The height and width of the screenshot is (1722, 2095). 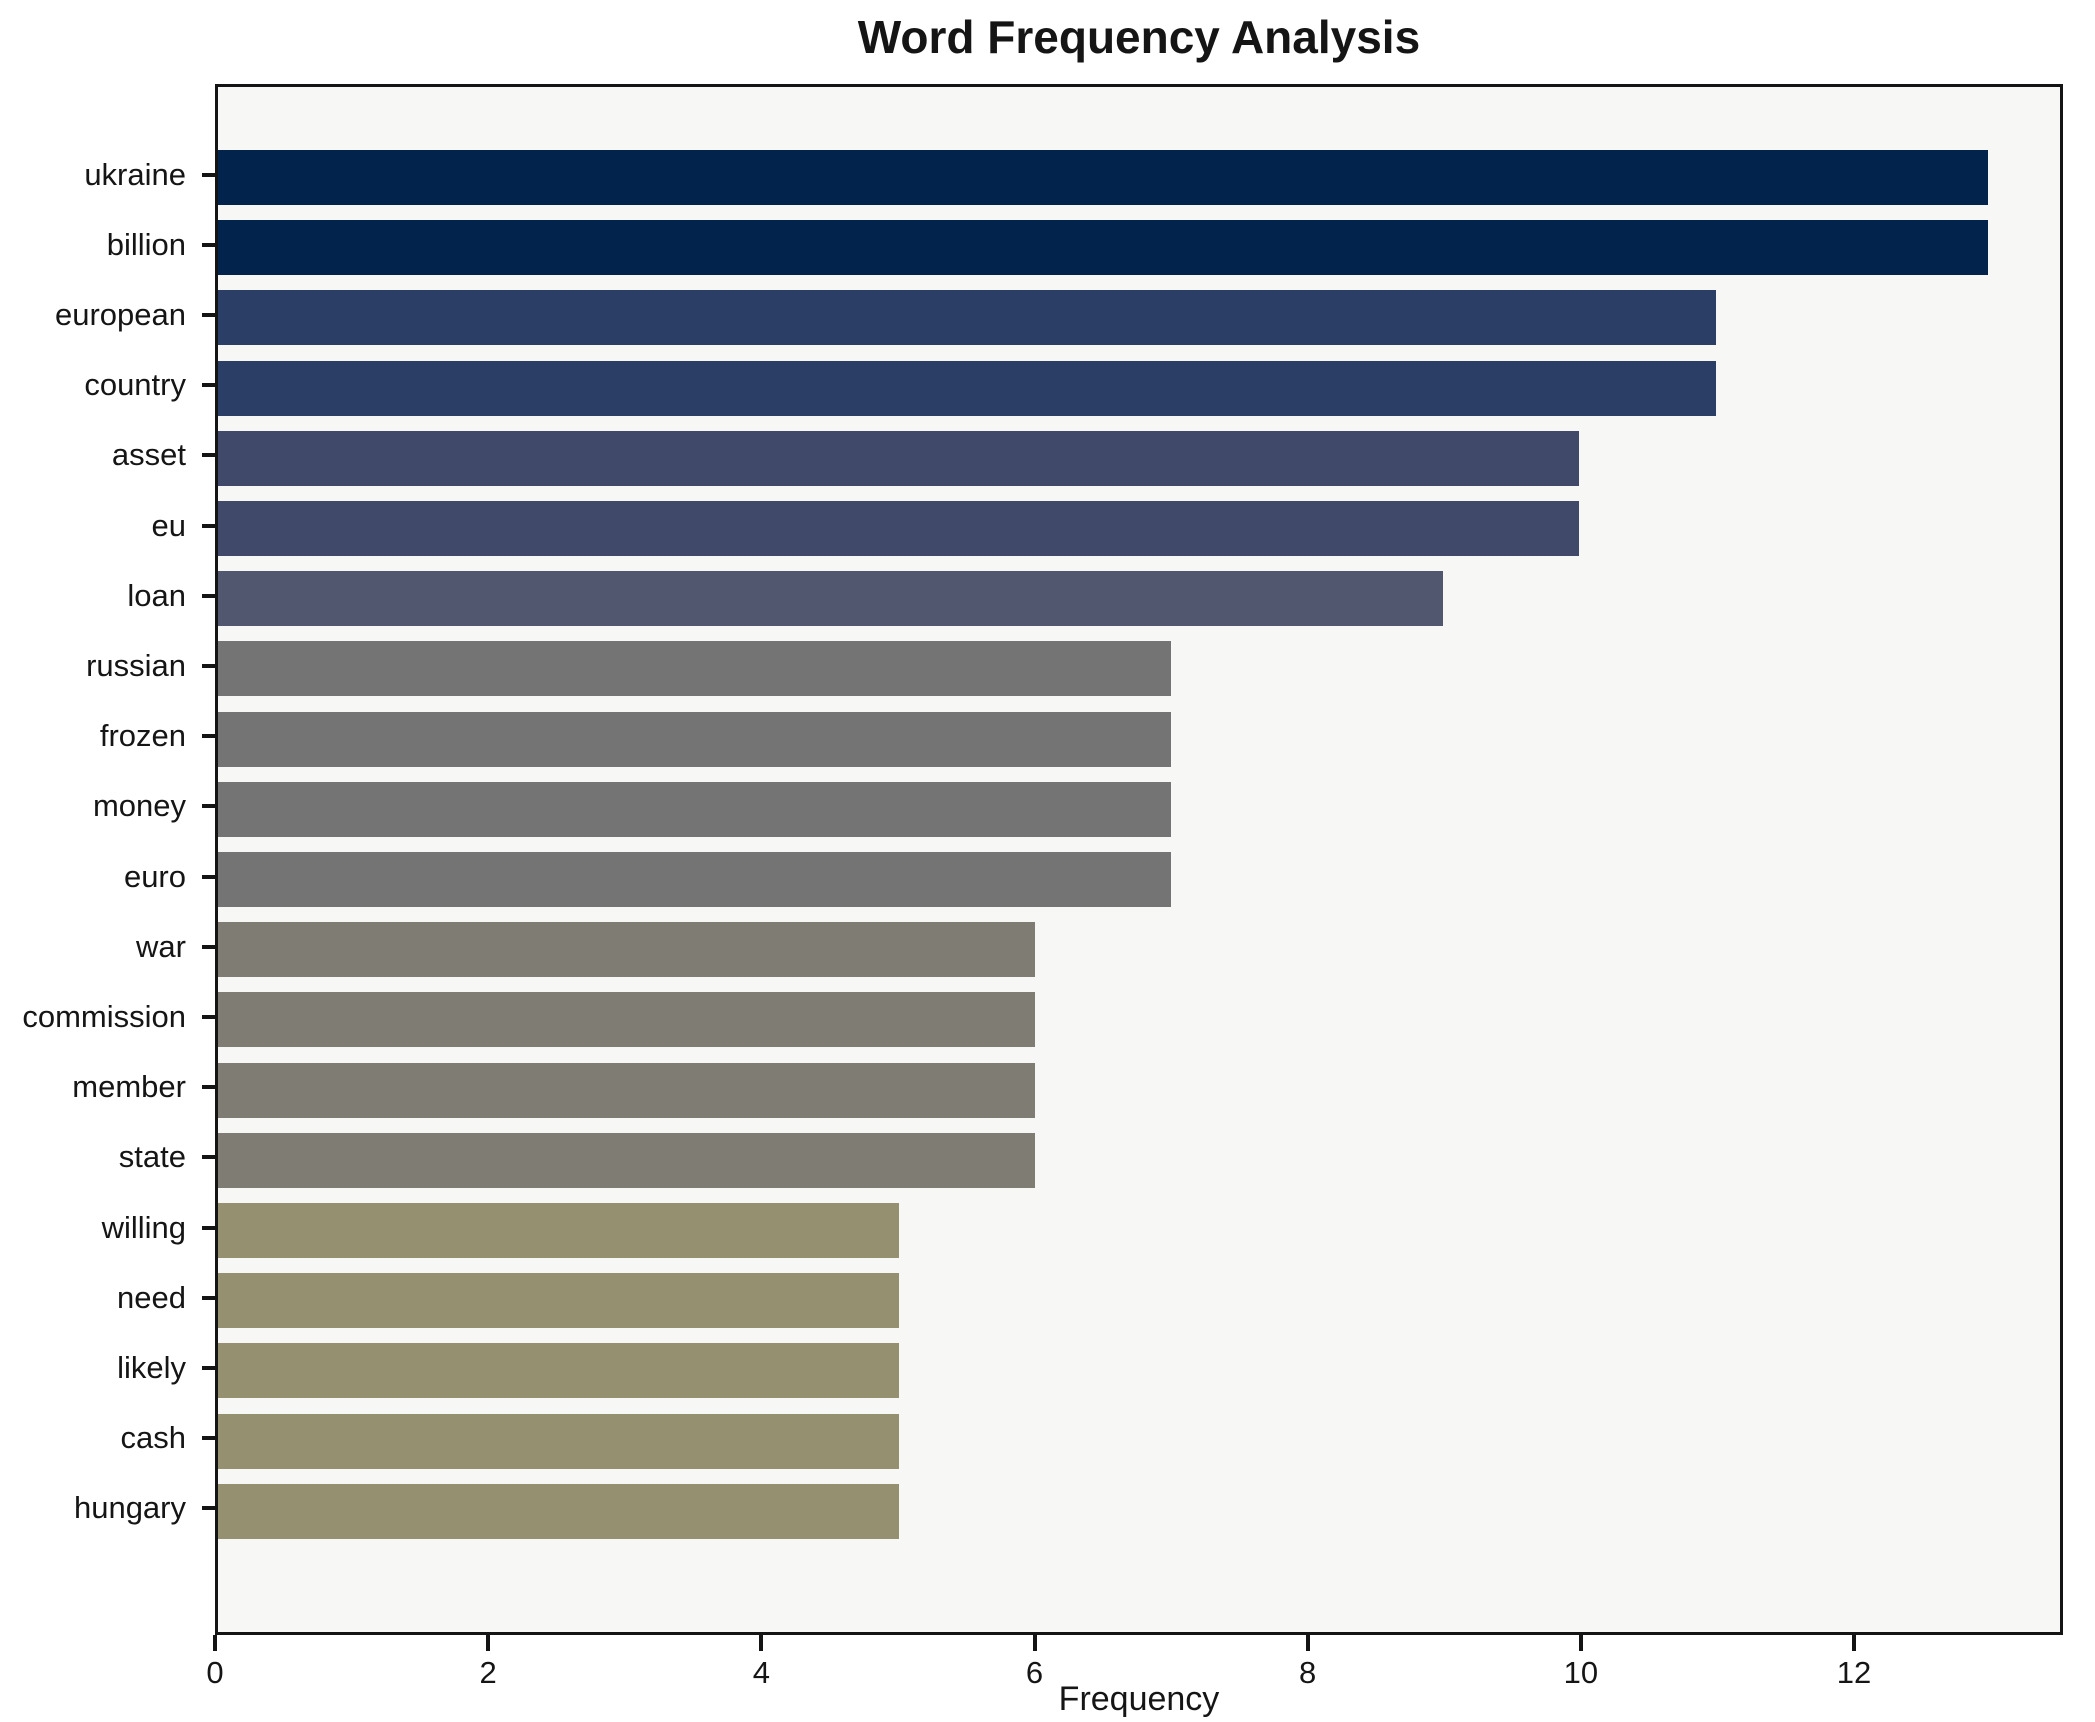 What do you see at coordinates (694, 879) in the screenshot?
I see `bar-euro` at bounding box center [694, 879].